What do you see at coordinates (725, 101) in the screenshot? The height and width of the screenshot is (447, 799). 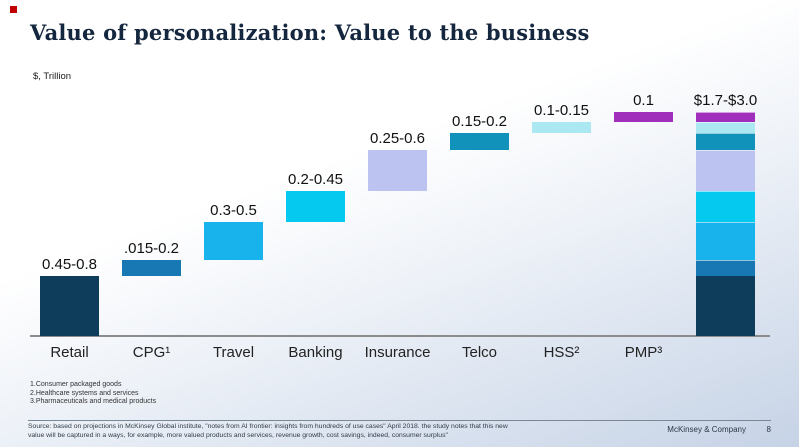 I see `value-label-total: $1.7-$3.0` at bounding box center [725, 101].